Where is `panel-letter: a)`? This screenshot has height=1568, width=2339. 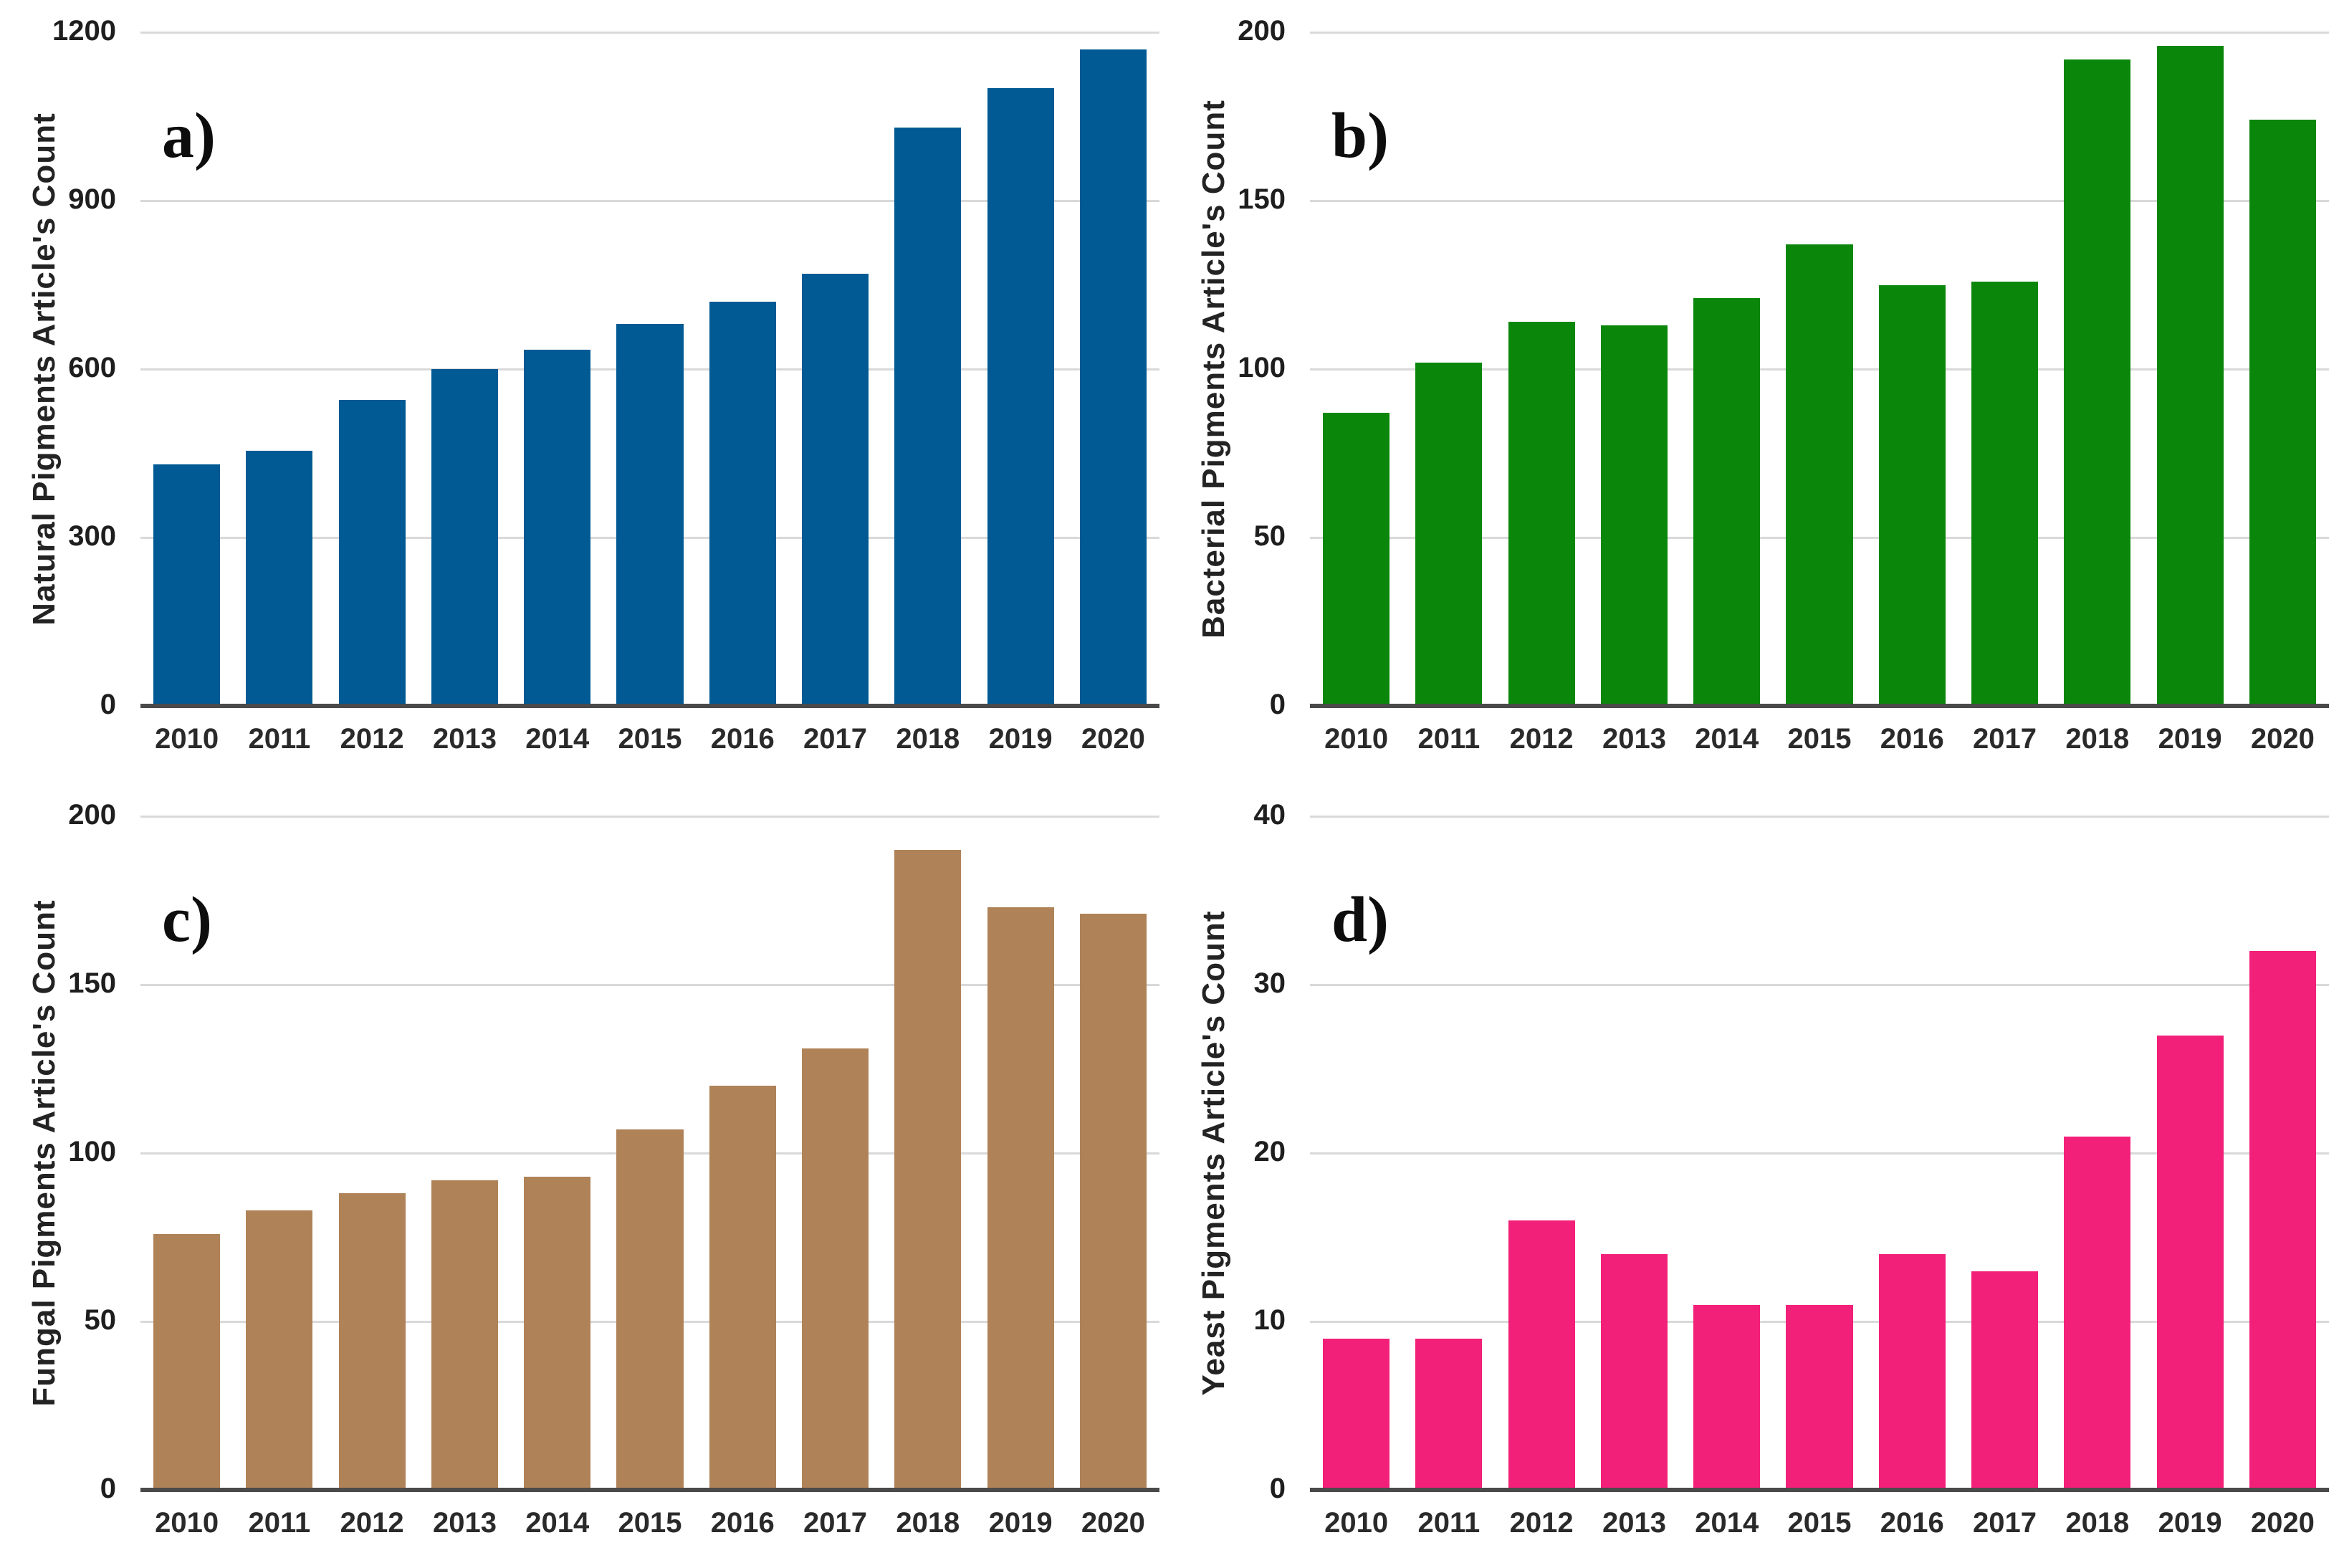
panel-letter: a) is located at coordinates (189, 135).